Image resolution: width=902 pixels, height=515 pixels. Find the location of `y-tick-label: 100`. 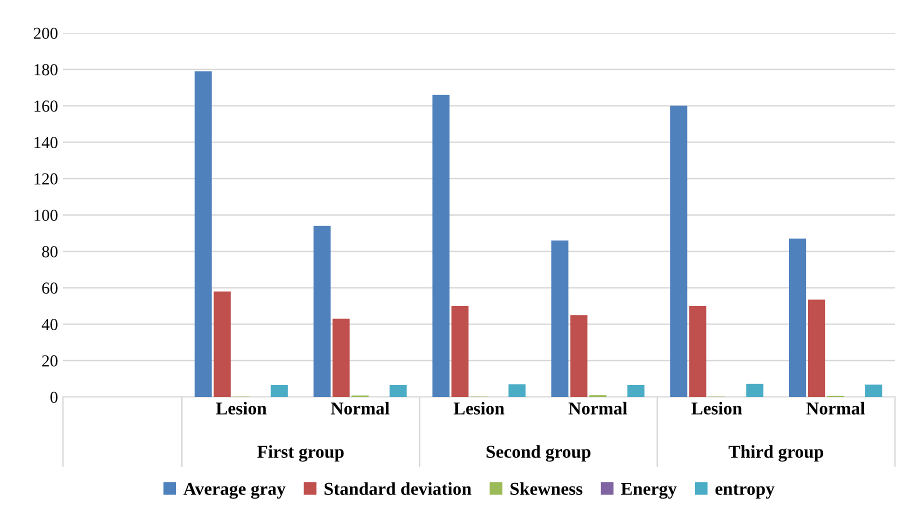

y-tick-label: 100 is located at coordinates (46, 215).